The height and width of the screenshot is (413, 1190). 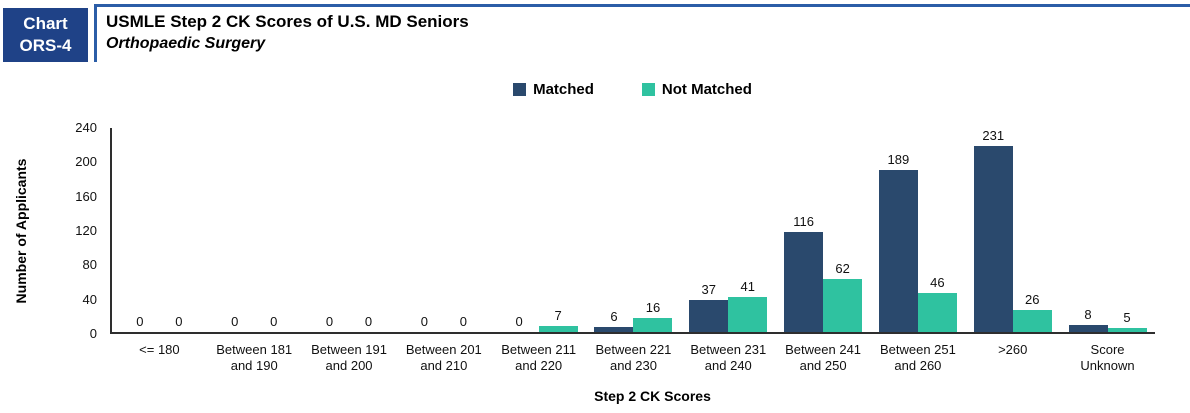 I want to click on category-group: 6 16 Between 221 and 230, so click(x=633, y=250).